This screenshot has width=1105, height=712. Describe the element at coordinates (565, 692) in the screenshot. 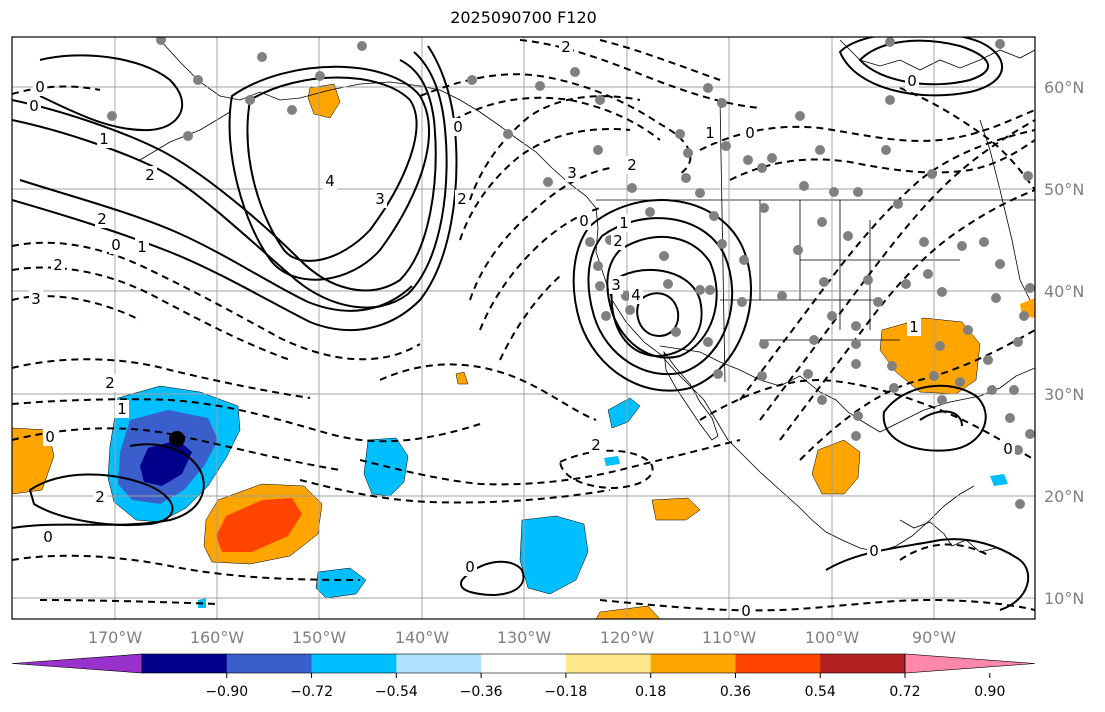

I see `colorbar-label: −0.18` at that location.